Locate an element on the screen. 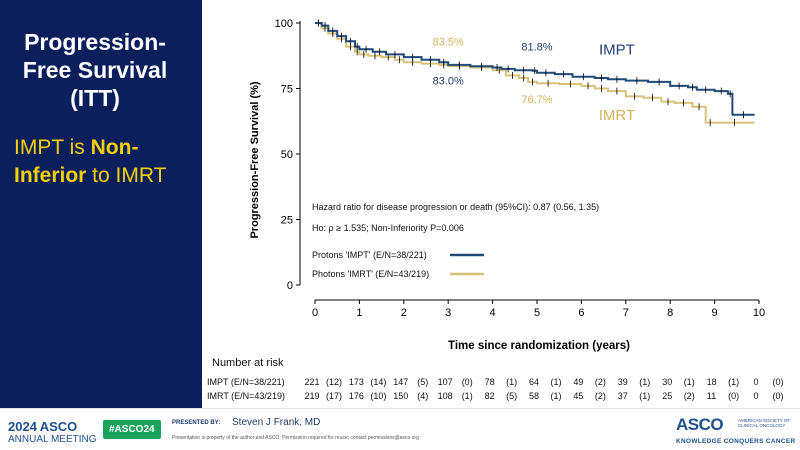 The height and width of the screenshot is (450, 800). y-tick-label: 100 is located at coordinates (284, 24).